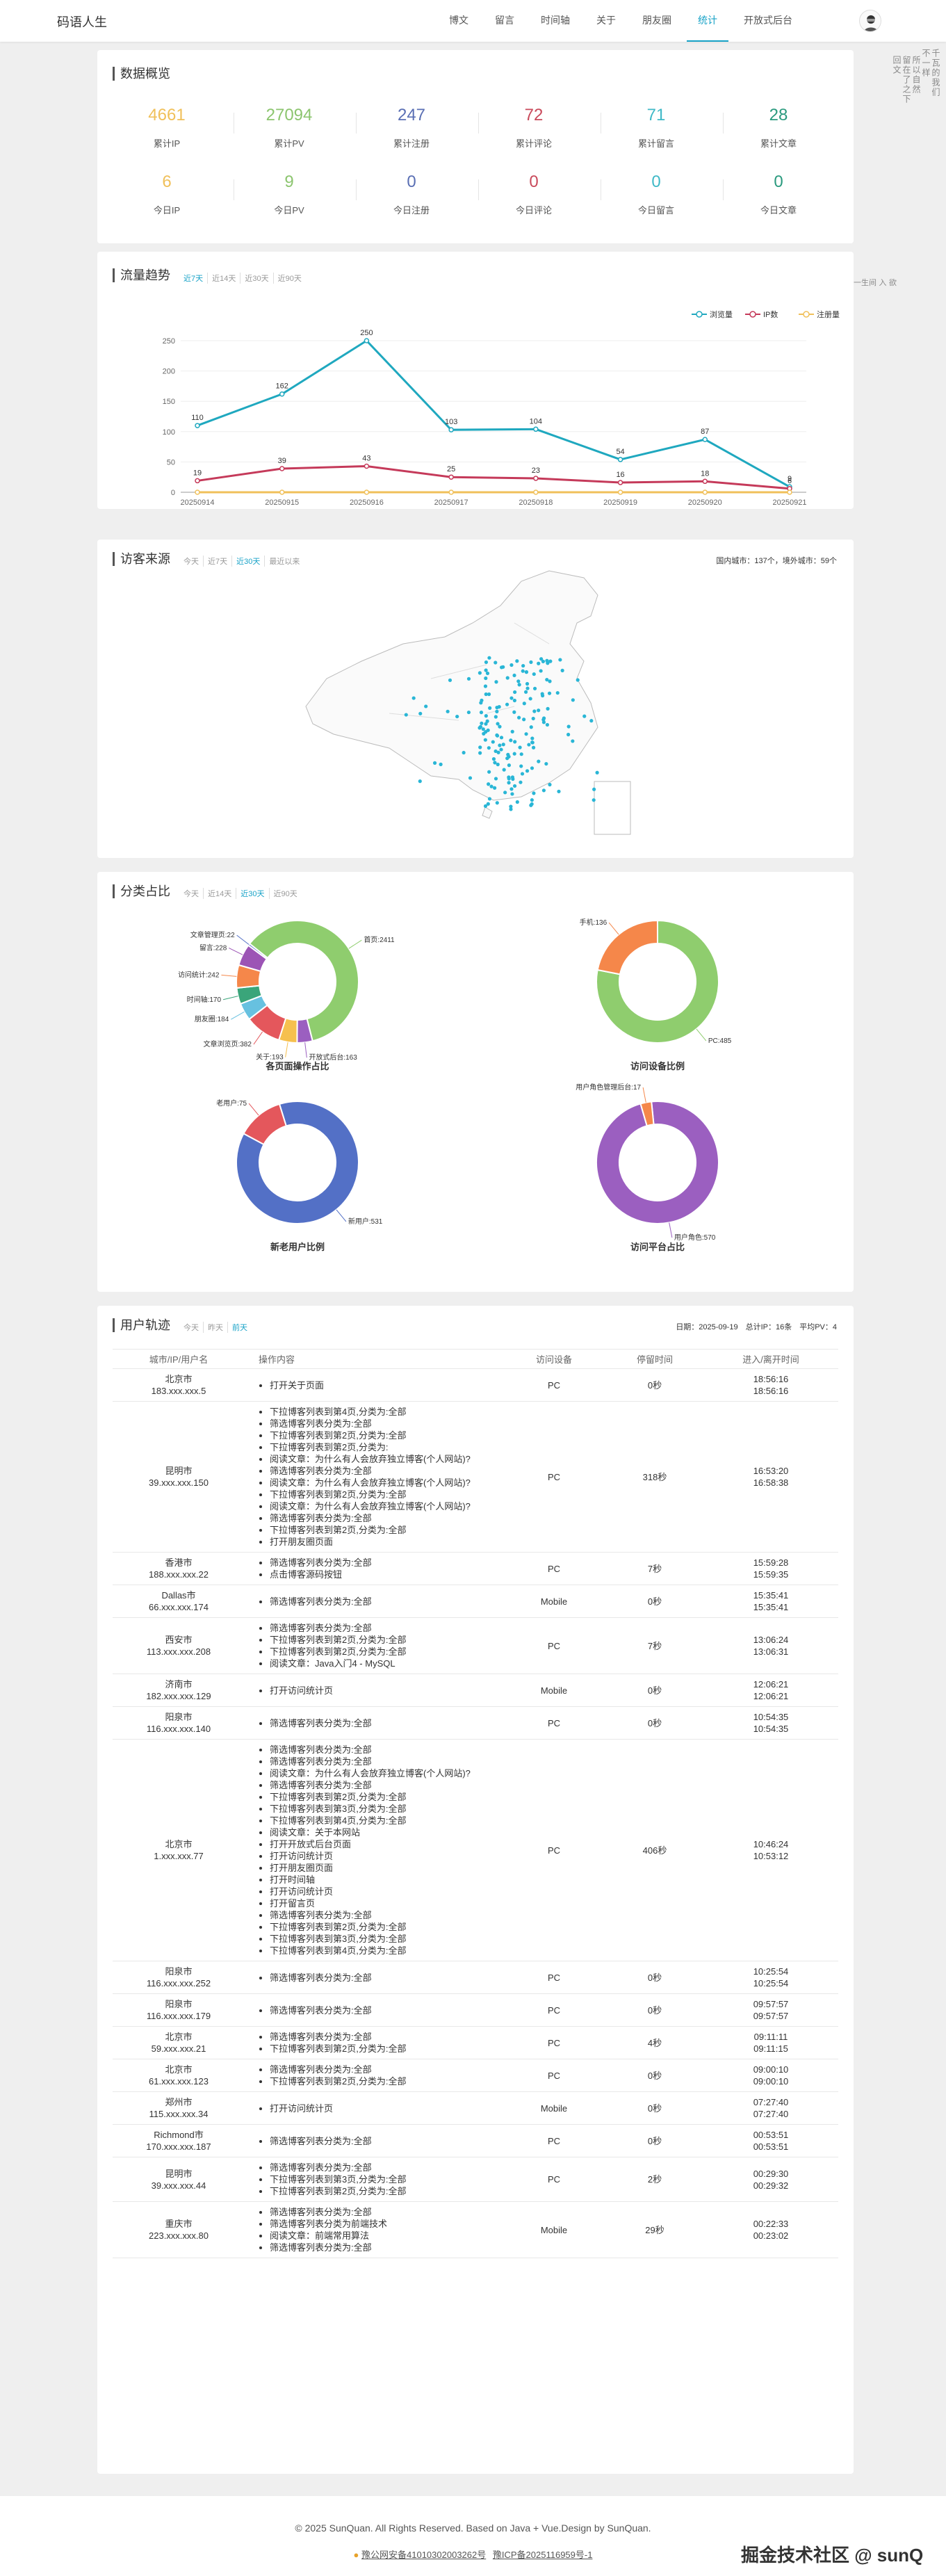 The height and width of the screenshot is (2576, 946). I want to click on site-brand: 码语人生, so click(82, 22).